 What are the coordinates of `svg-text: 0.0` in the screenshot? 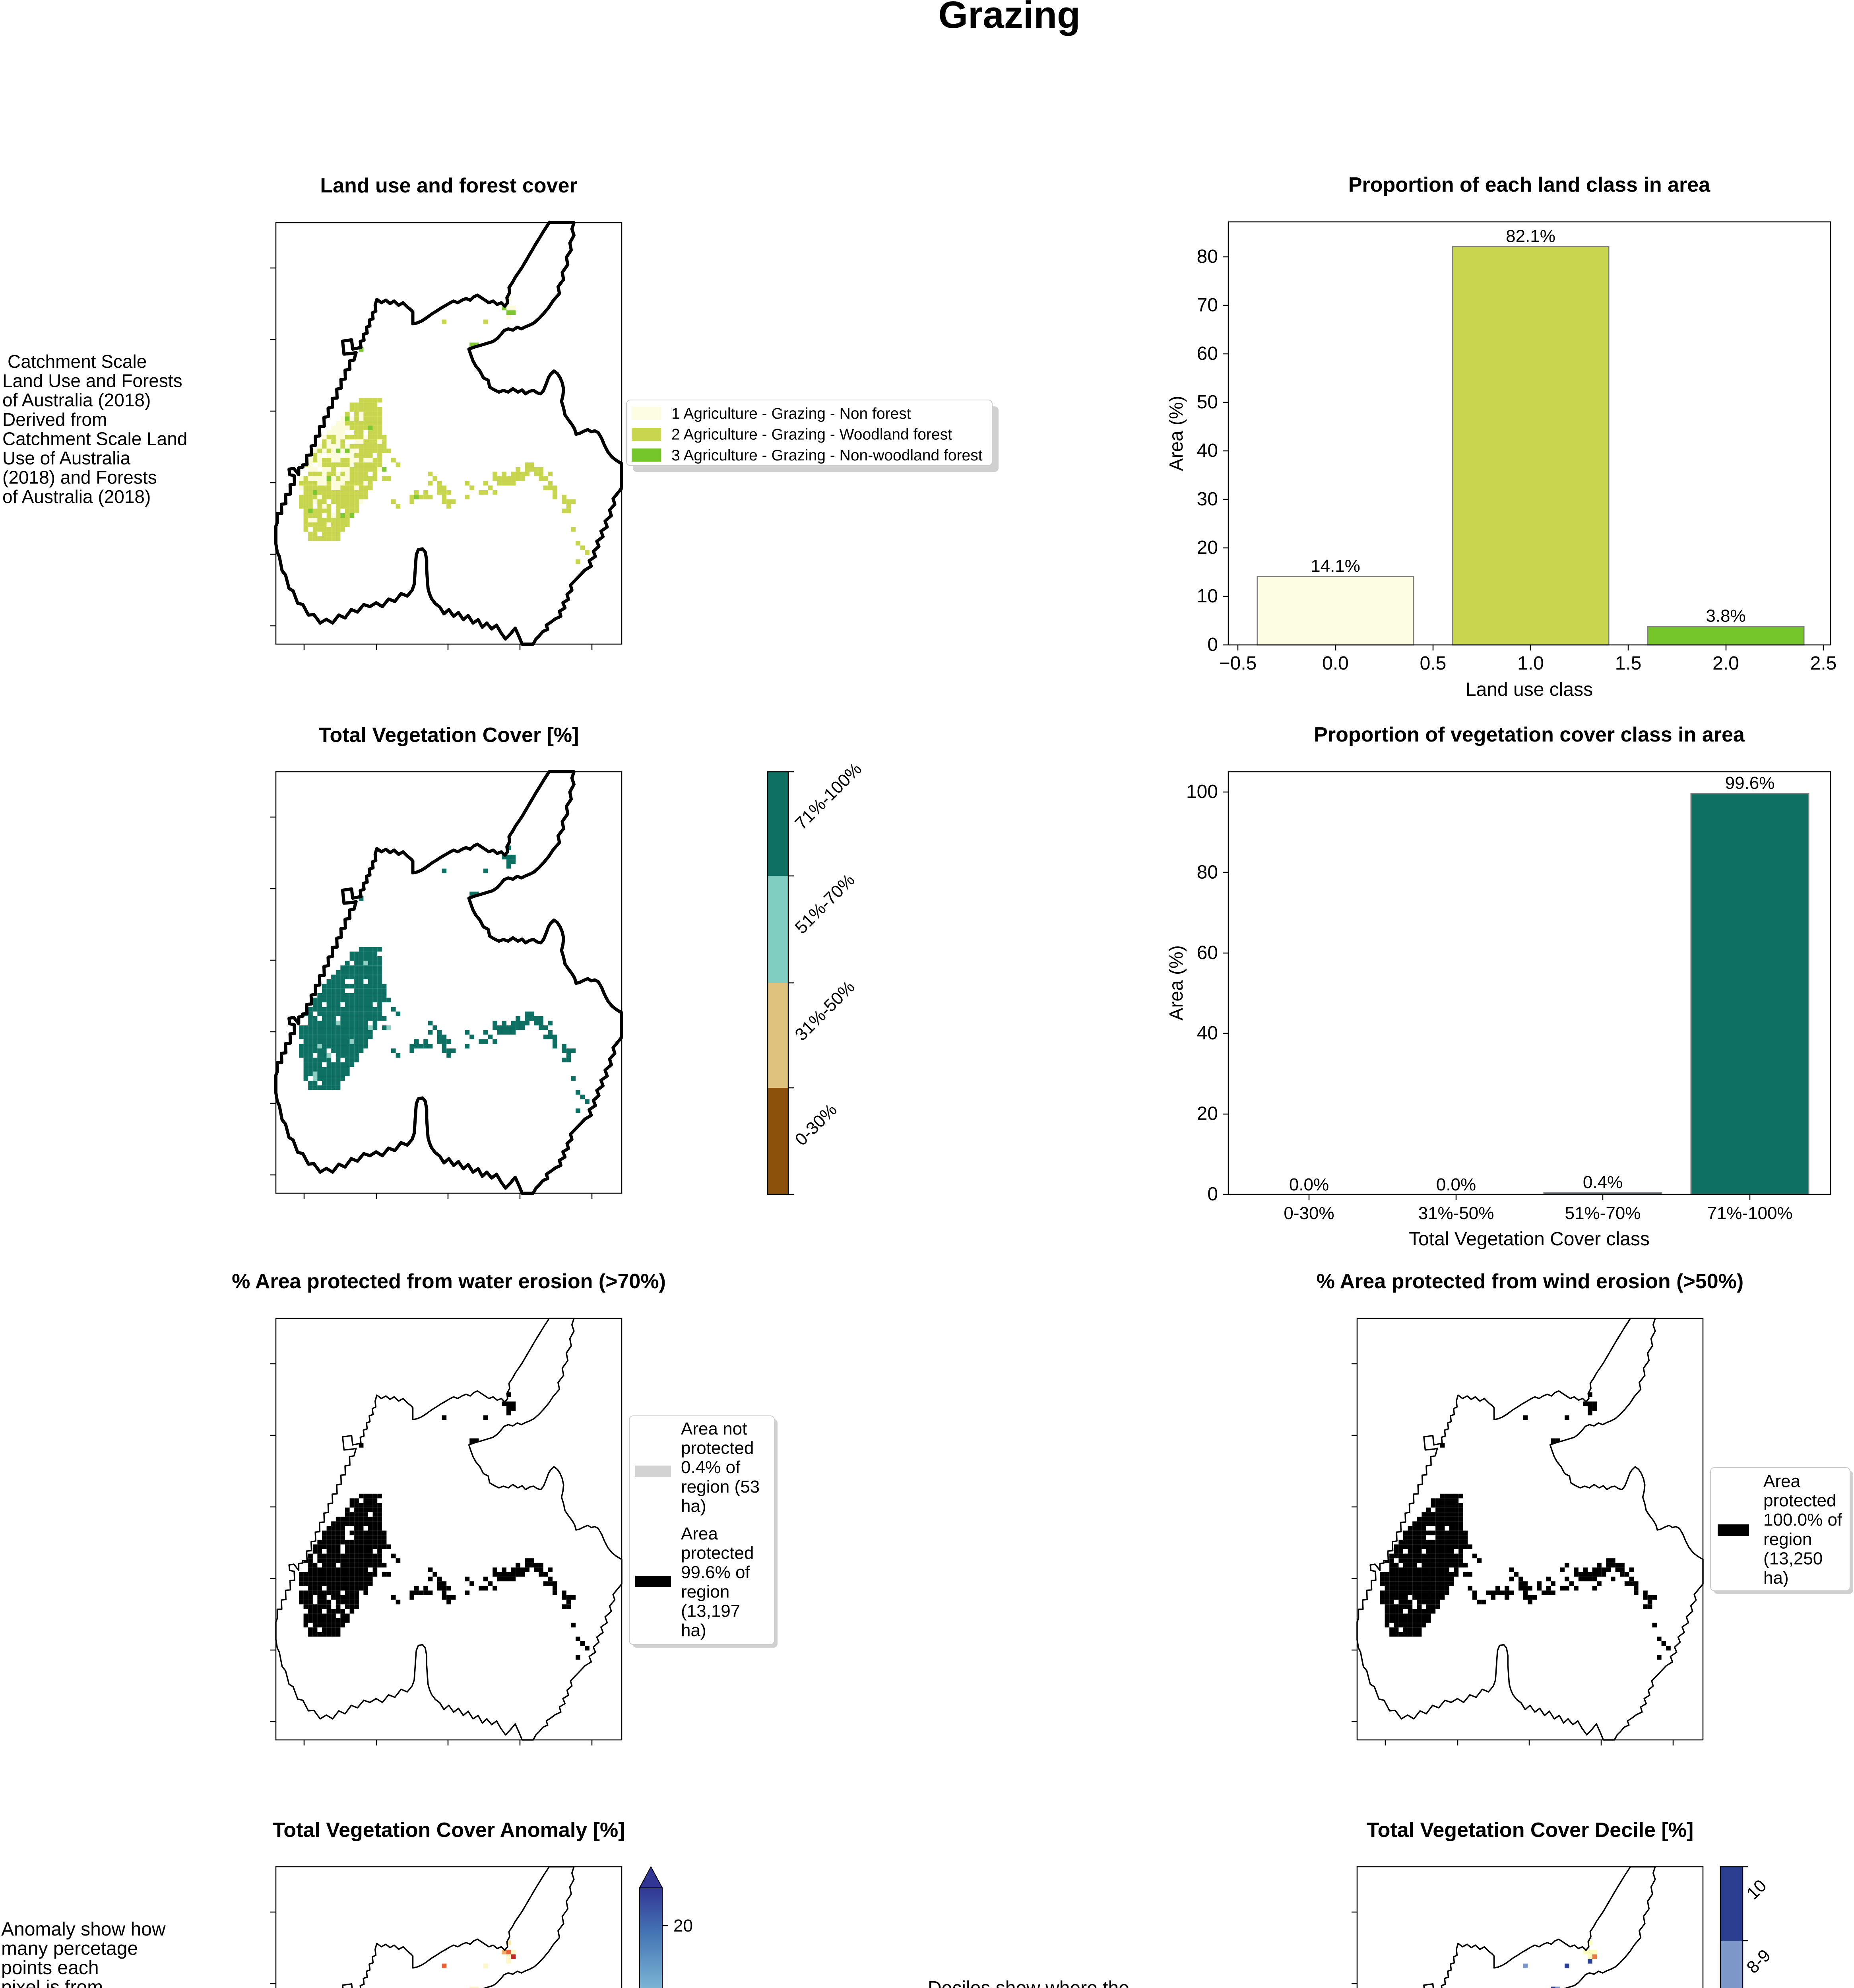 It's located at (1335, 663).